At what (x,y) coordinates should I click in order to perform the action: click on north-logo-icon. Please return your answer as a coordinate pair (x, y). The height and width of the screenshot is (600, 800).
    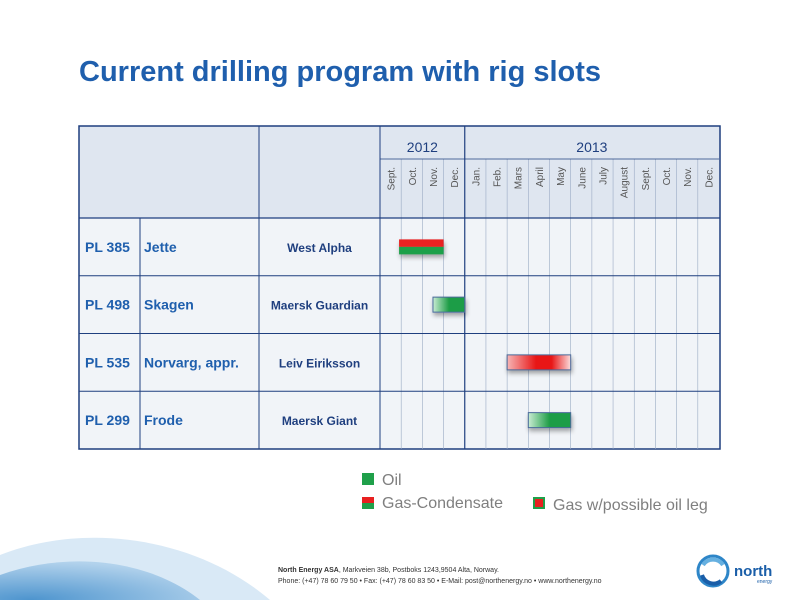
    Looking at the image, I should click on (713, 571).